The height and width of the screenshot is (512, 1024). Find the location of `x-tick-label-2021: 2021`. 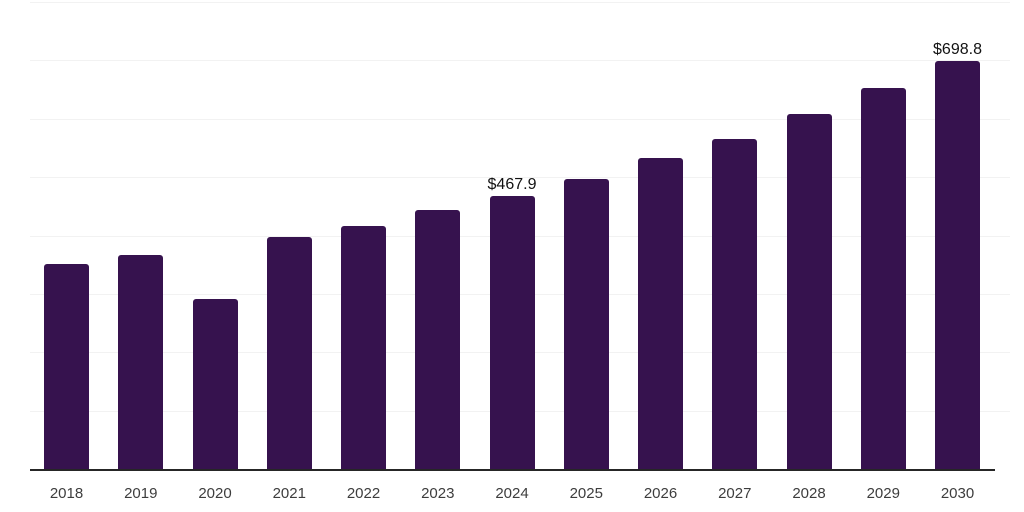

x-tick-label-2021: 2021 is located at coordinates (289, 493).